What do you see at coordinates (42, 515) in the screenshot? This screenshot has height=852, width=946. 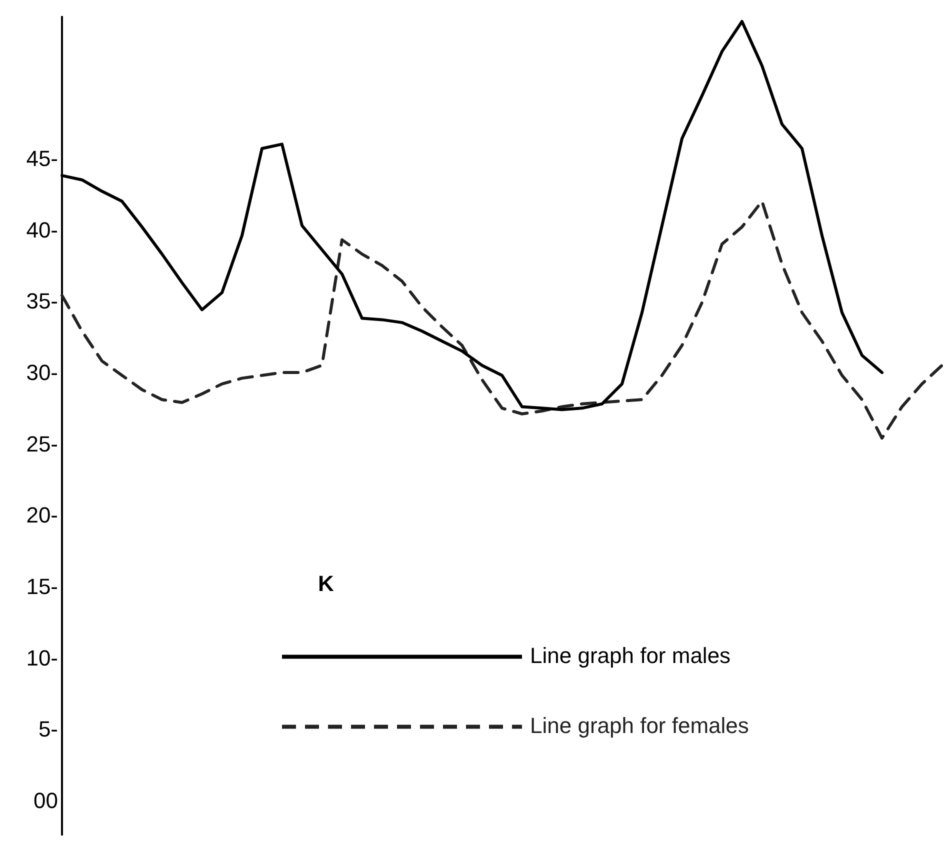 I see `y-tick-label: 20-` at bounding box center [42, 515].